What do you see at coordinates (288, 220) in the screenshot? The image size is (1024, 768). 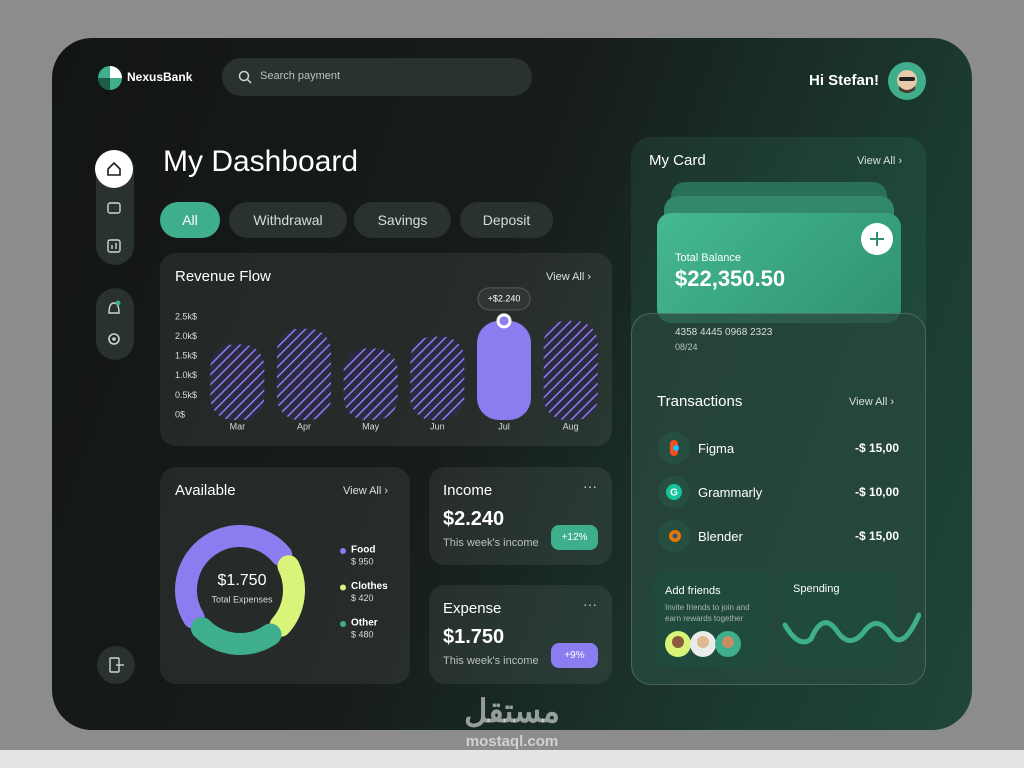 I see `tab: Withdrawal` at bounding box center [288, 220].